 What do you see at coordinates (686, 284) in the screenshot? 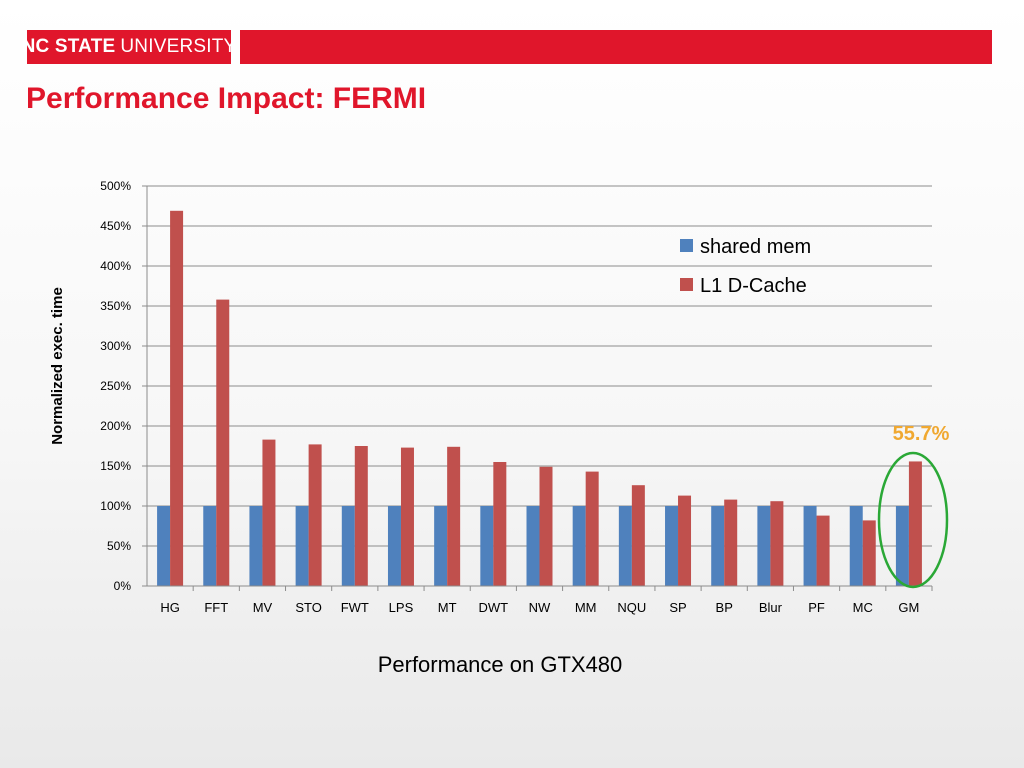
I see `legend-swatch-l1-dcache` at bounding box center [686, 284].